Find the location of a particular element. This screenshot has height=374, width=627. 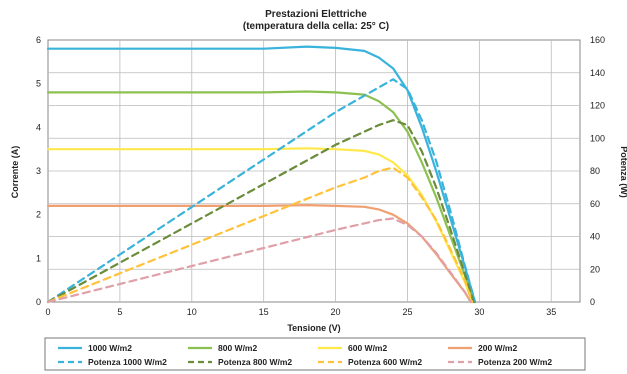

x-tick-label: 25 is located at coordinates (407, 312).